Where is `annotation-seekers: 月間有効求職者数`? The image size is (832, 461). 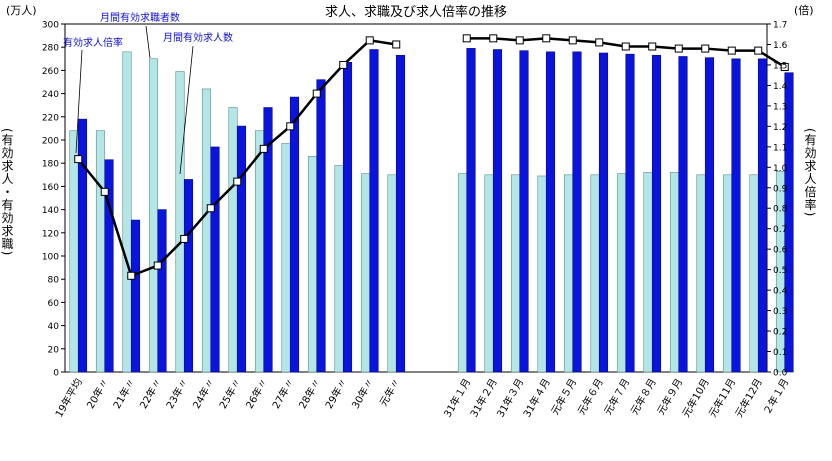
annotation-seekers: 月間有効求職者数 is located at coordinates (140, 17).